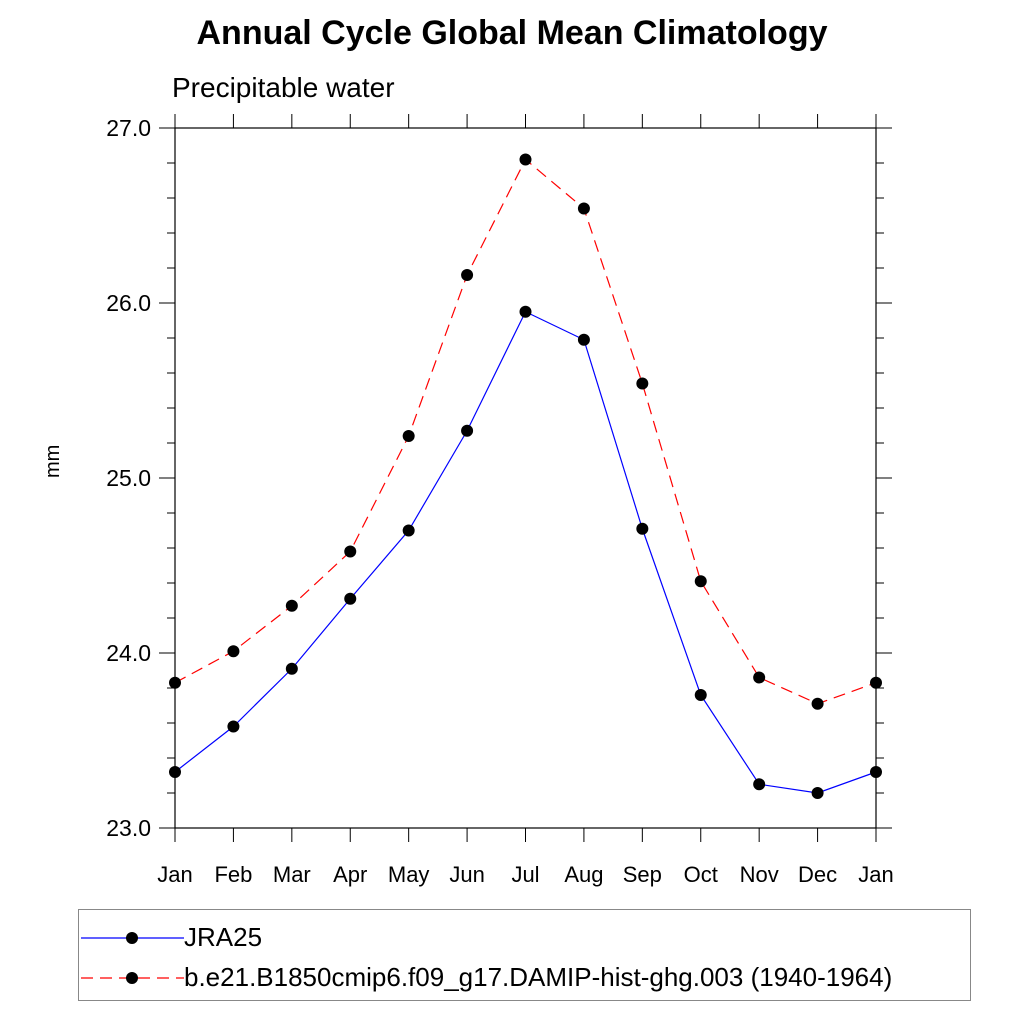  I want to click on x-tick-label: Sep, so click(642, 874).